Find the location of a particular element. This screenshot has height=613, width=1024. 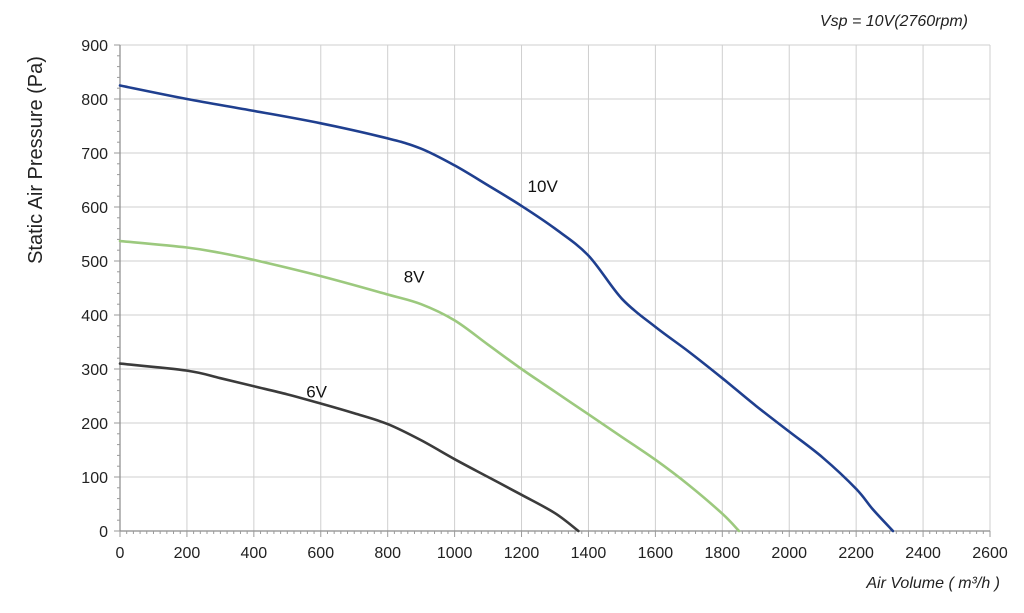

y-tick-label: 400 is located at coordinates (94, 316).